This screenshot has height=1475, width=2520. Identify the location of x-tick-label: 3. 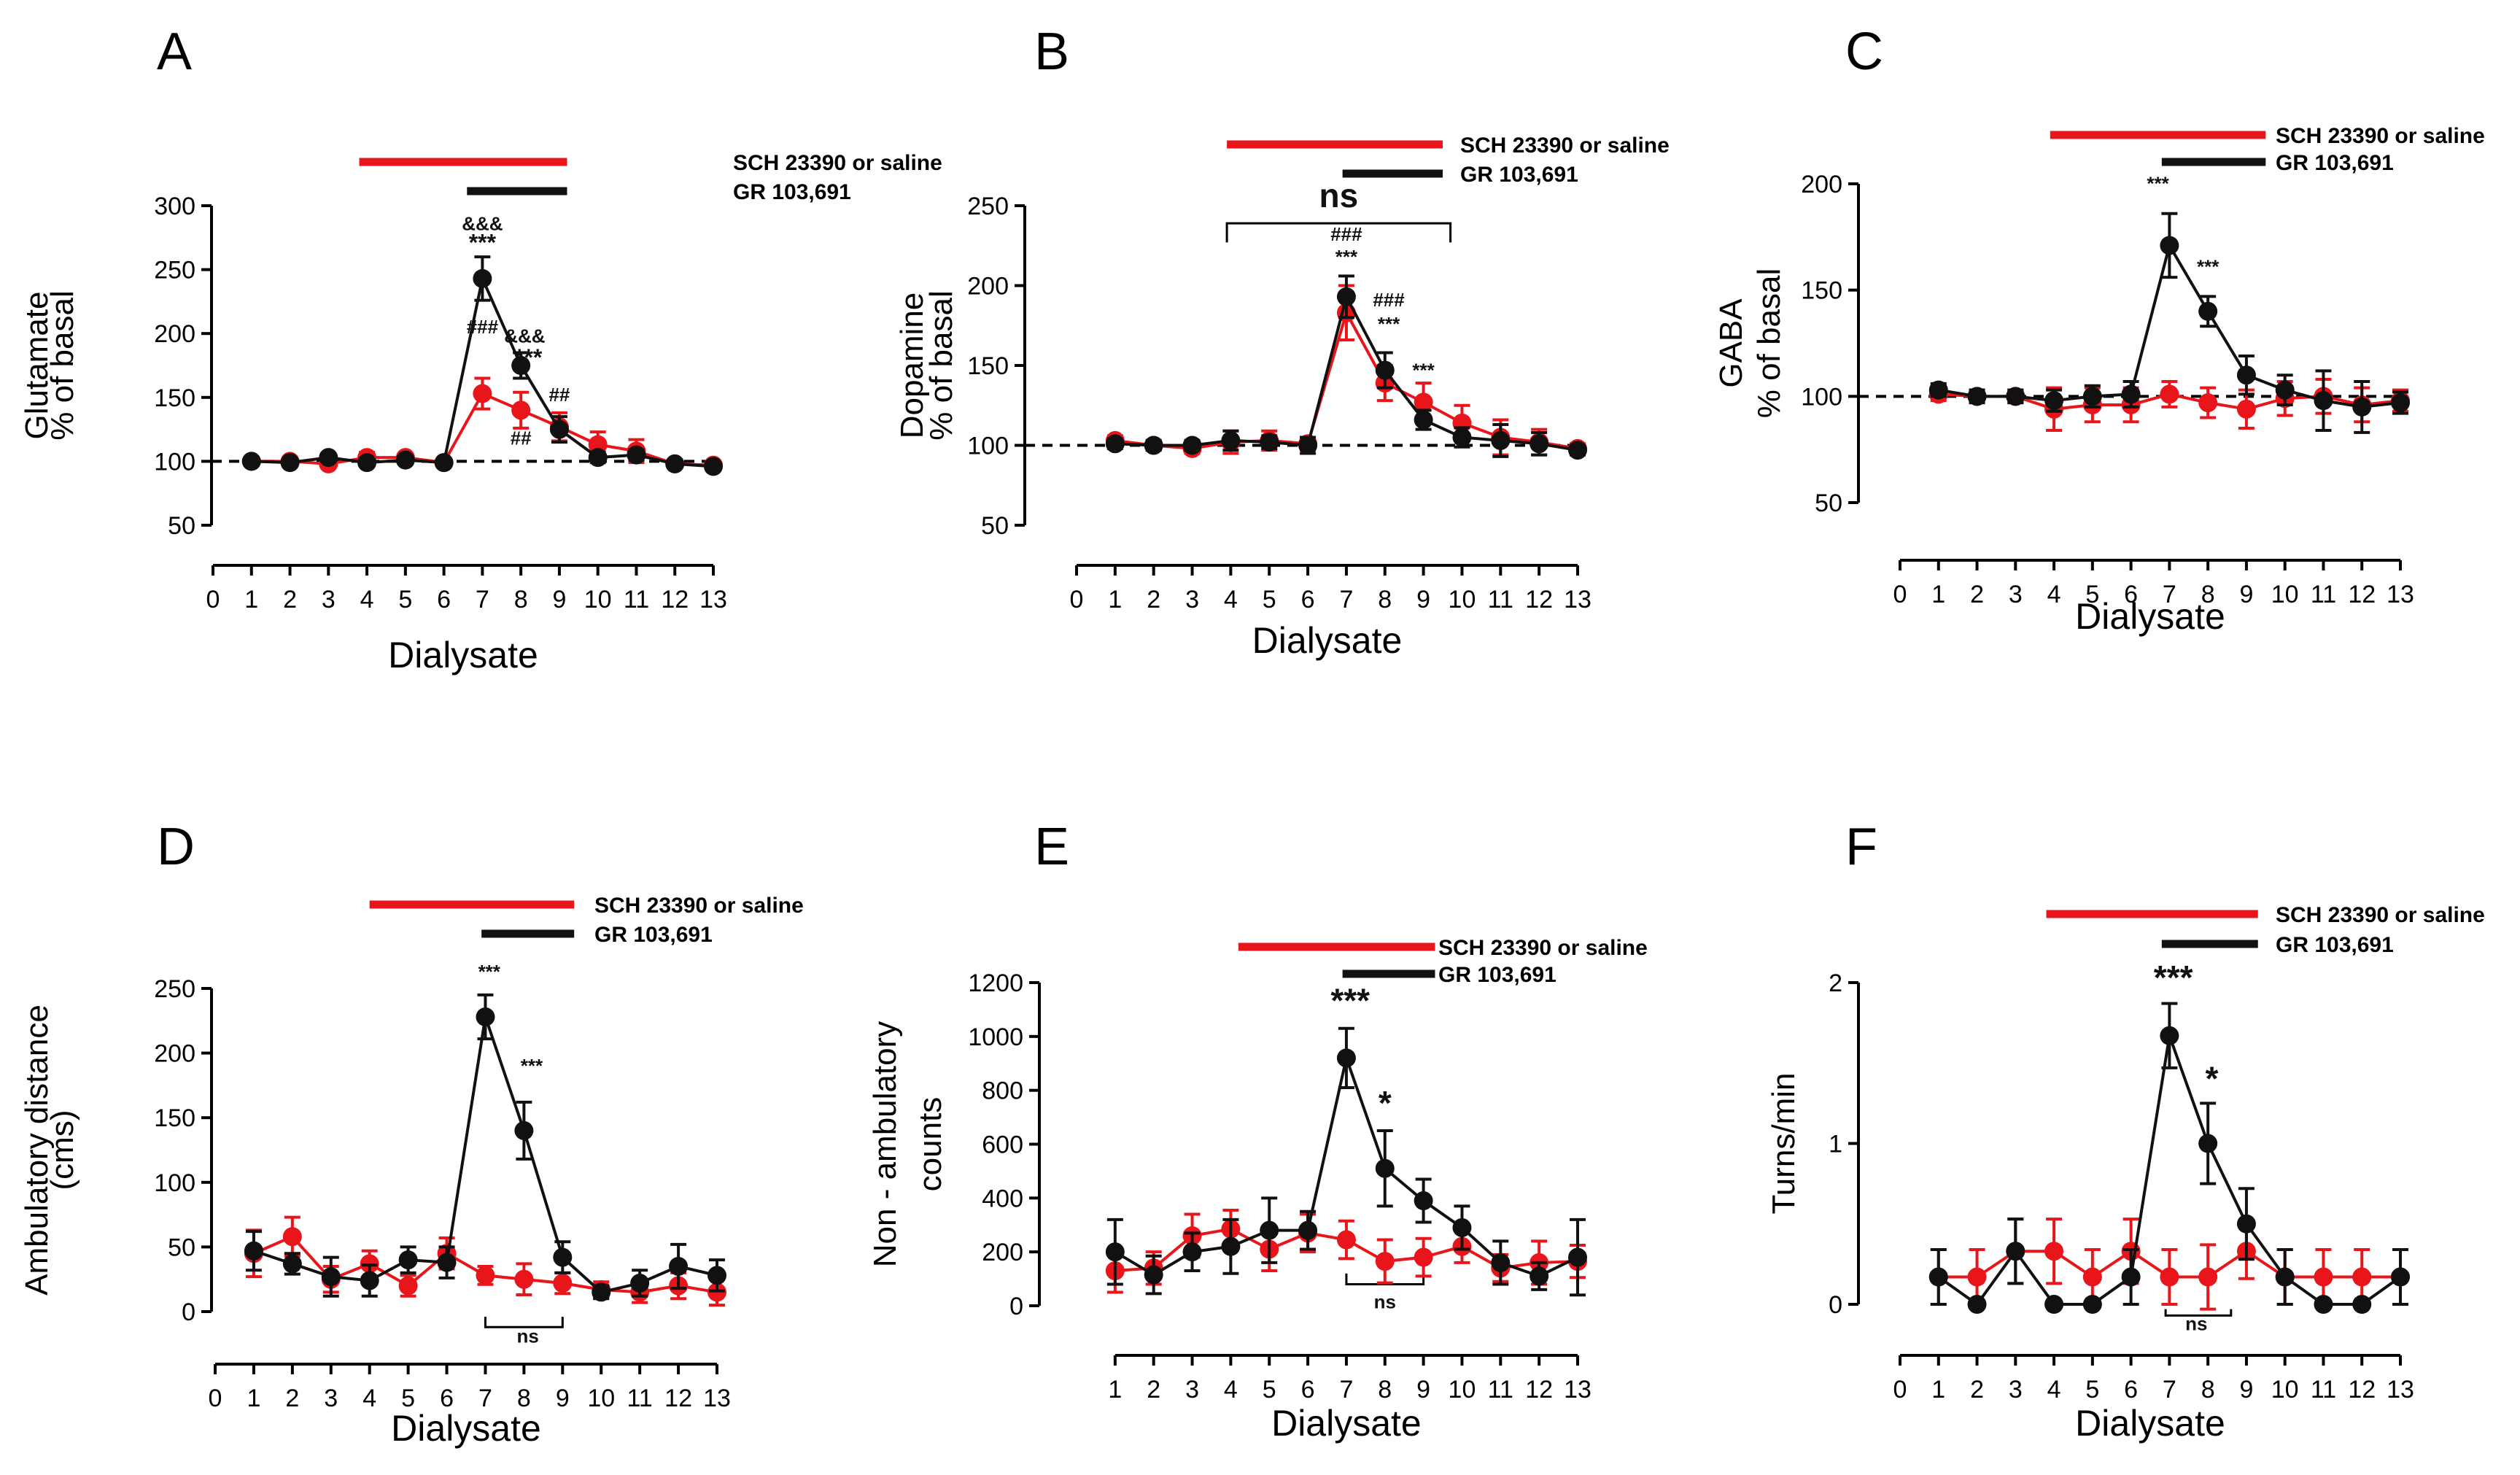
(331, 1398).